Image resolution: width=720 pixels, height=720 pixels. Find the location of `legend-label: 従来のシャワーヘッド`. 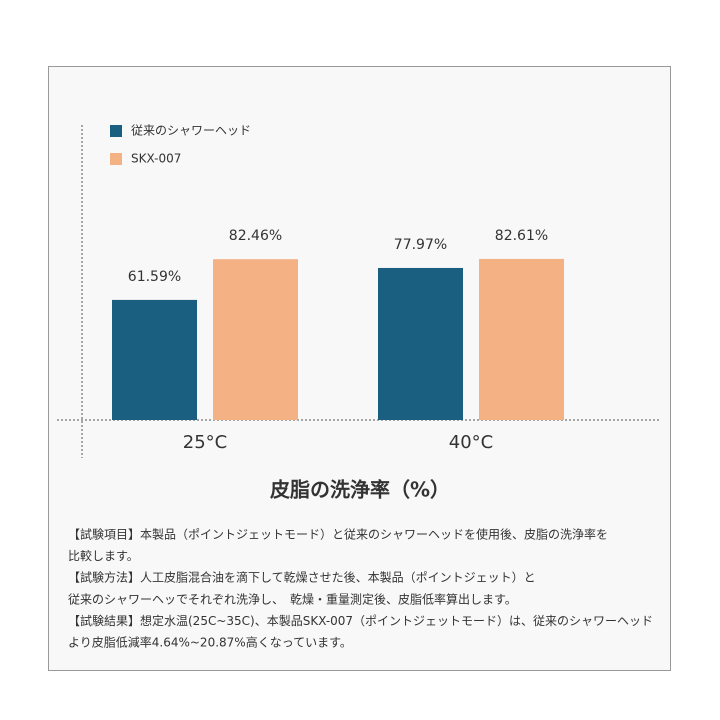

legend-label: 従来のシャワーヘッド is located at coordinates (191, 131).